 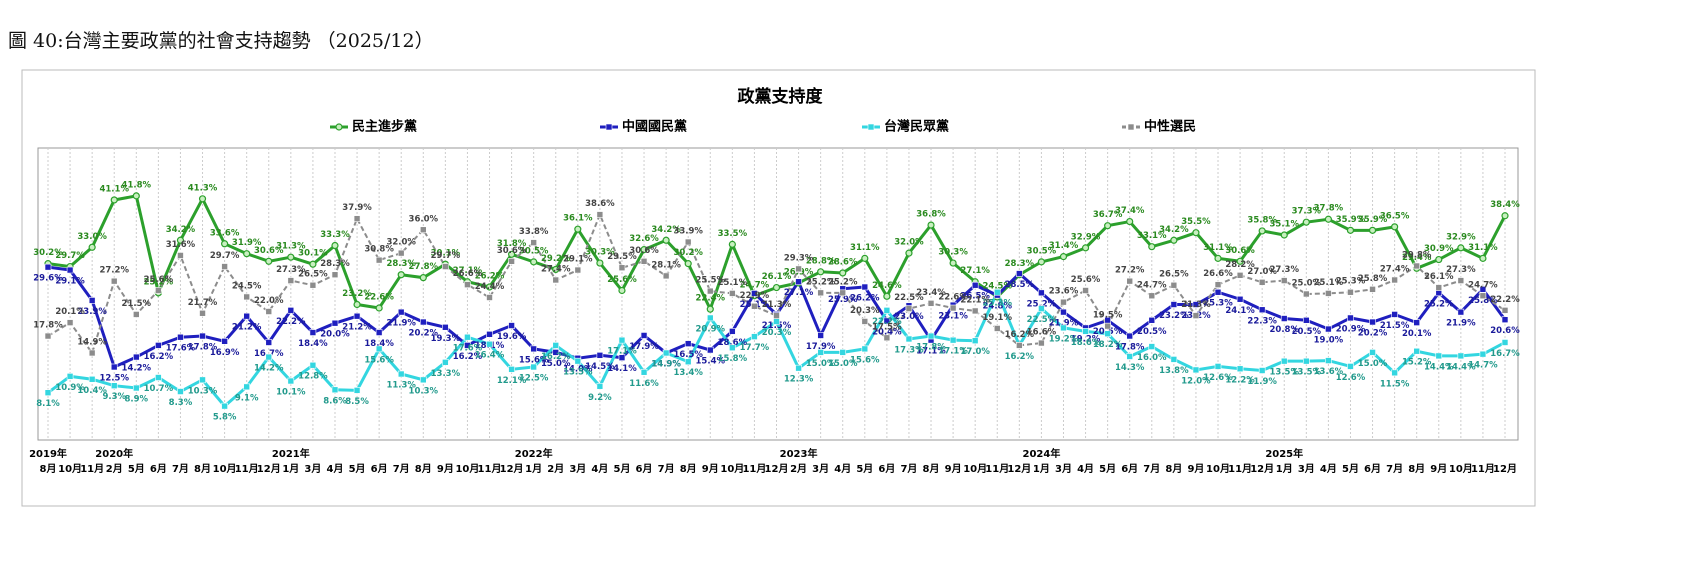 What do you see at coordinates (1329, 341) in the screenshot?
I see `value-label: 19.0%` at bounding box center [1329, 341].